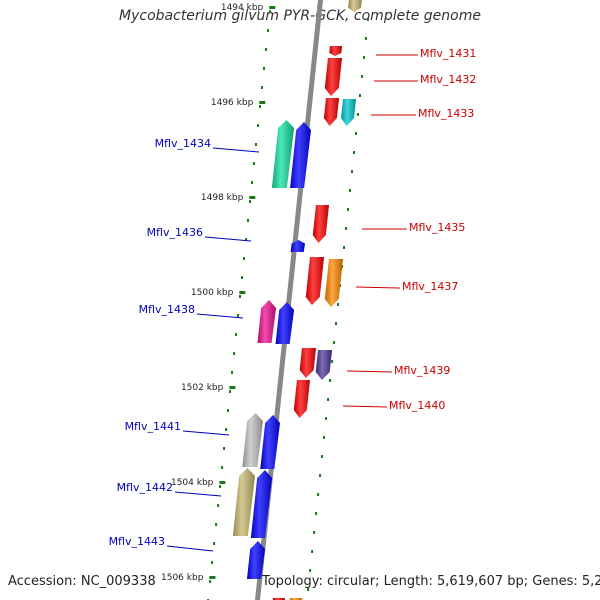  I want to click on tick-label: 1496 kbp, so click(232, 103).